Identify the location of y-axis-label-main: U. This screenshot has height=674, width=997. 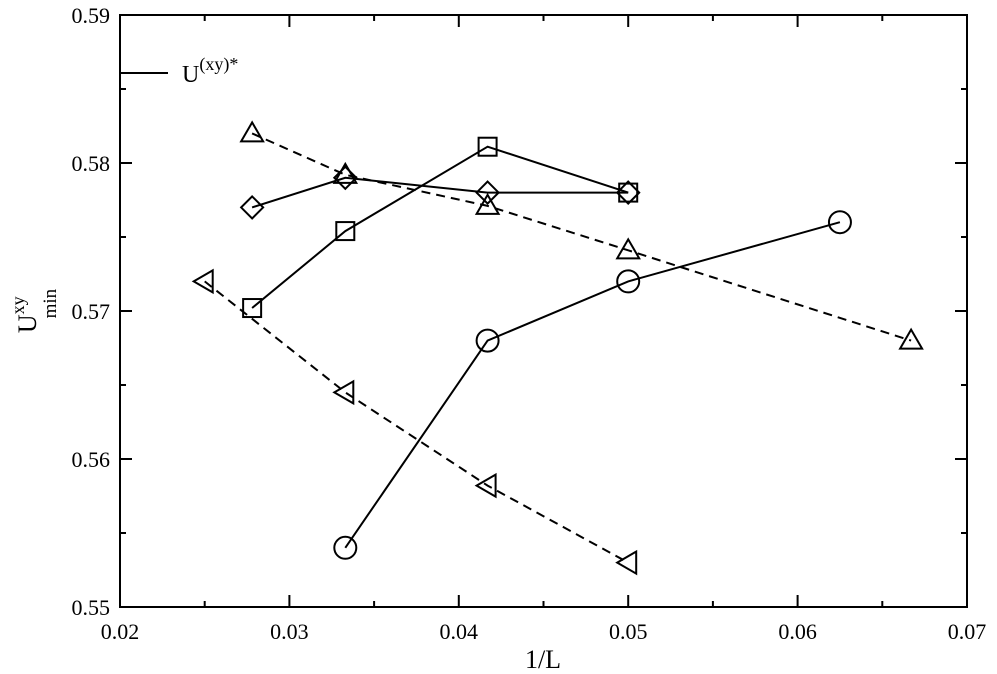
(27, 323).